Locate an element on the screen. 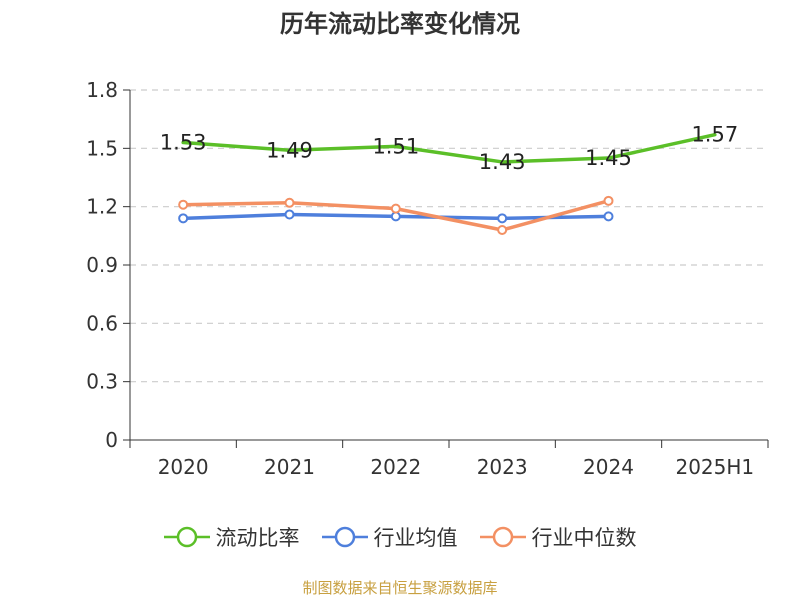 The width and height of the screenshot is (800, 600). x-tick-label: 2022 is located at coordinates (395, 467).